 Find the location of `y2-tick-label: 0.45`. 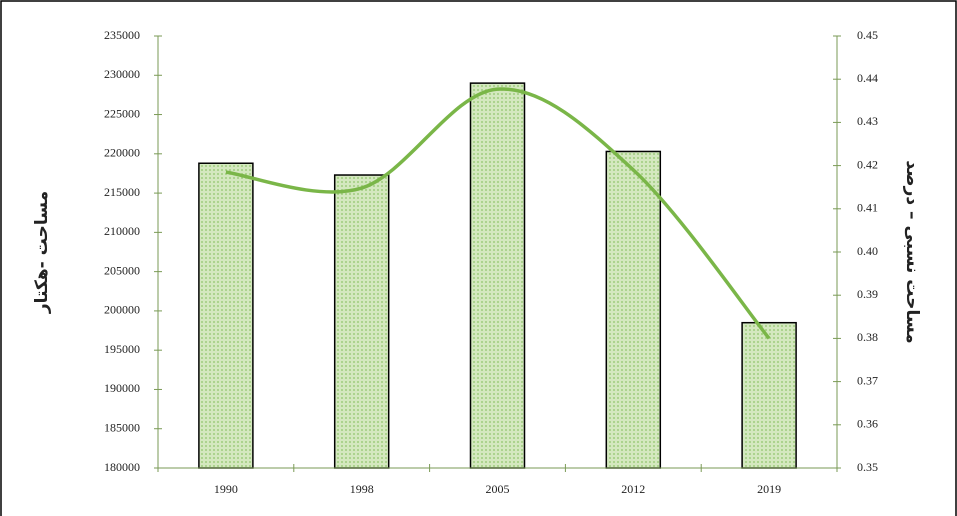

y2-tick-label: 0.45 is located at coordinates (867, 35).